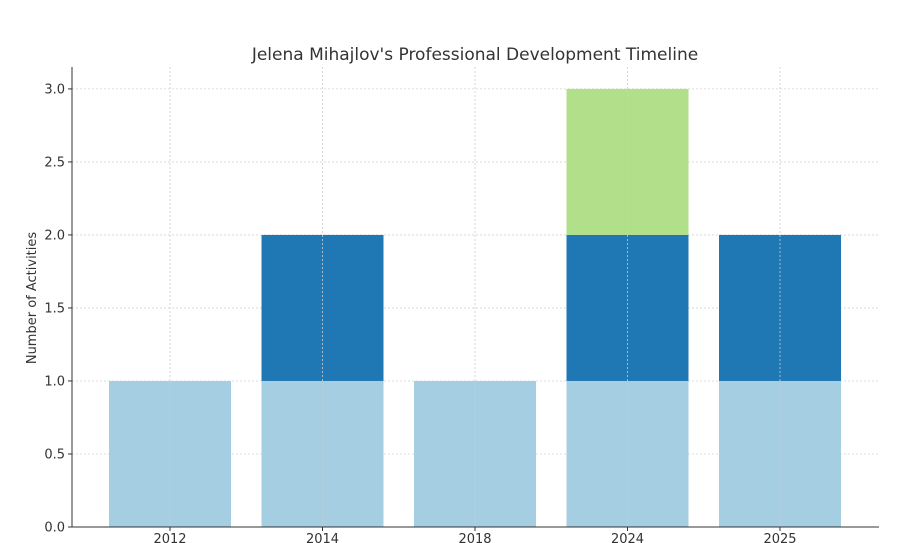 The image size is (897, 543). What do you see at coordinates (54, 308) in the screenshot?
I see `y-tick-label: 1.5` at bounding box center [54, 308].